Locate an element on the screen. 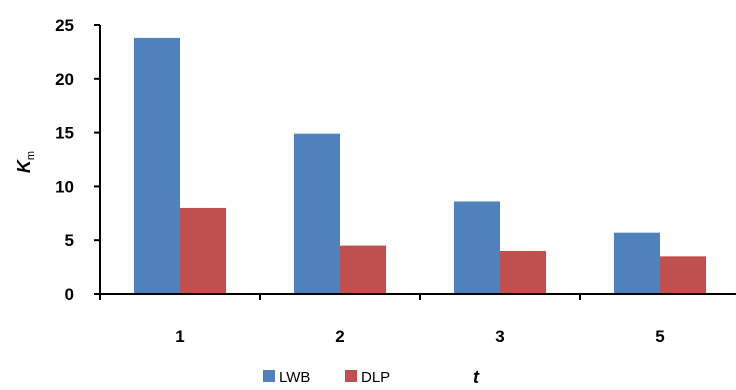 This screenshot has width=736, height=390. y-tick-label-25: 25 is located at coordinates (64, 25).